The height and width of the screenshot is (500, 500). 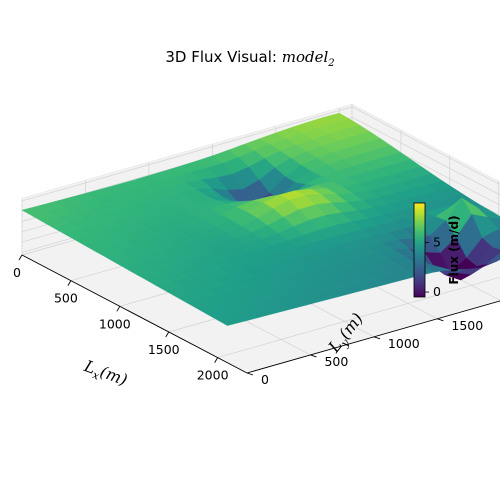 I want to click on x-axis-label: Lx(m), so click(x=105, y=374).